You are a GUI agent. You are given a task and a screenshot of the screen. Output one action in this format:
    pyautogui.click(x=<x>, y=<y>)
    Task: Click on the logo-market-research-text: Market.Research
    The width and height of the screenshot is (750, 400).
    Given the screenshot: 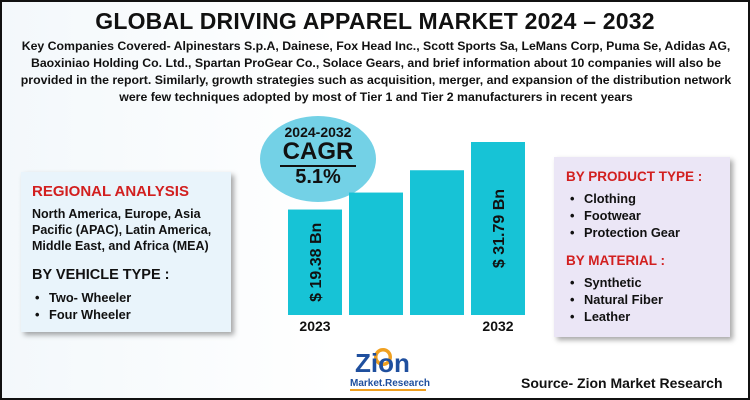 What is the action you would take?
    pyautogui.click(x=390, y=383)
    